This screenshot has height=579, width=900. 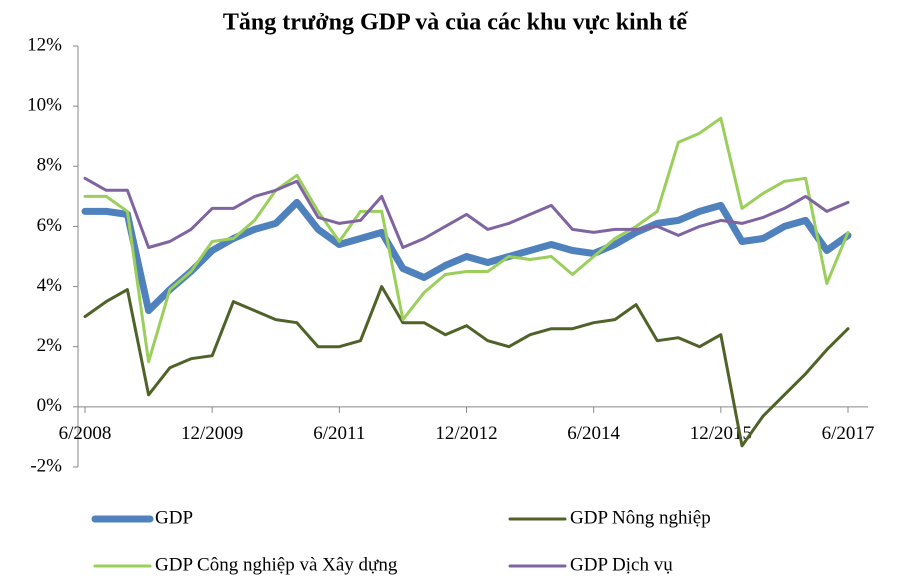 I want to click on x-tick-label: 6/2014, so click(x=593, y=433).